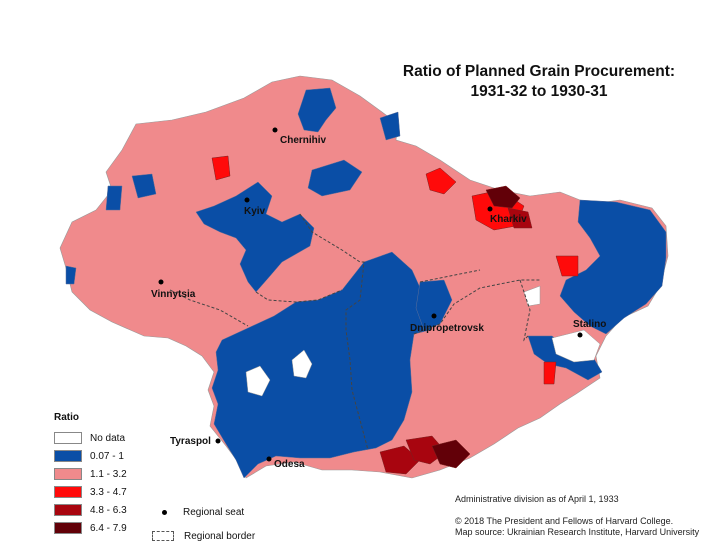  I want to click on legend-label: 1.1 - 3.2, so click(108, 474).